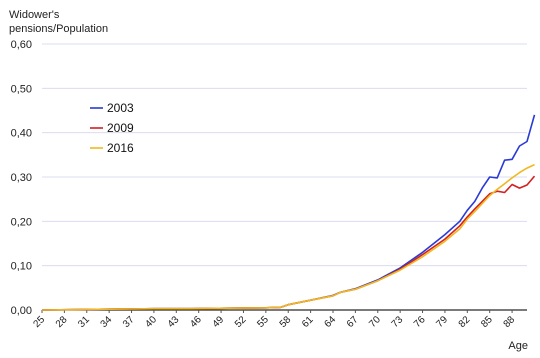  I want to click on x-tick-label: 49, so click(219, 322).